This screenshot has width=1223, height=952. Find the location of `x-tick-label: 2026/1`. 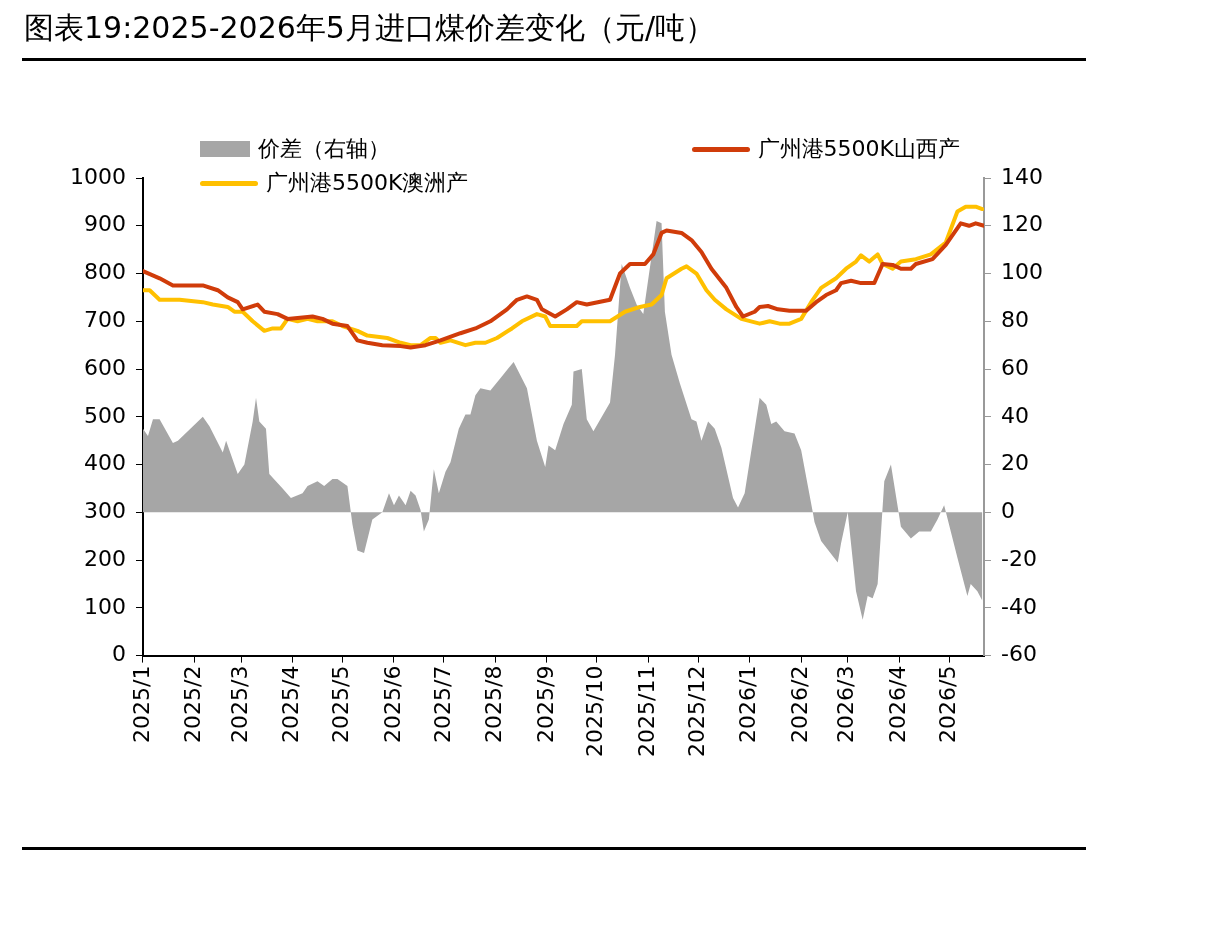

x-tick-label: 2026/1 is located at coordinates (748, 704).